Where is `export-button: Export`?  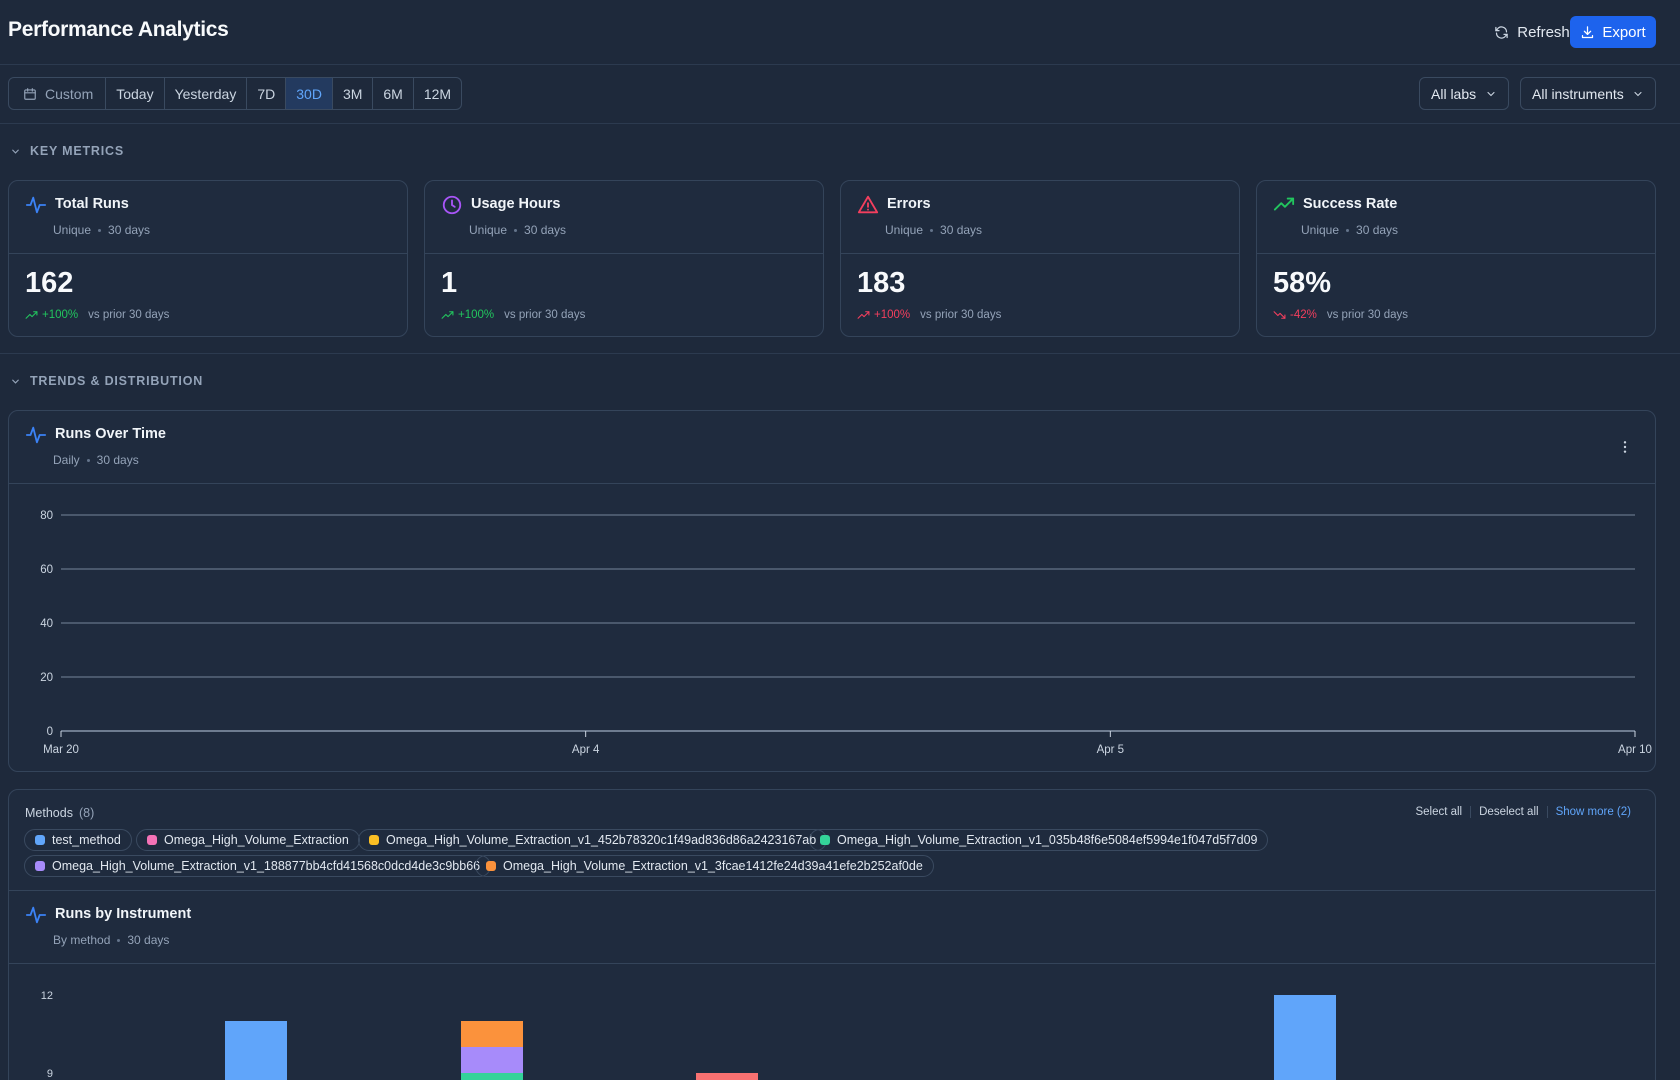 export-button: Export is located at coordinates (1613, 32).